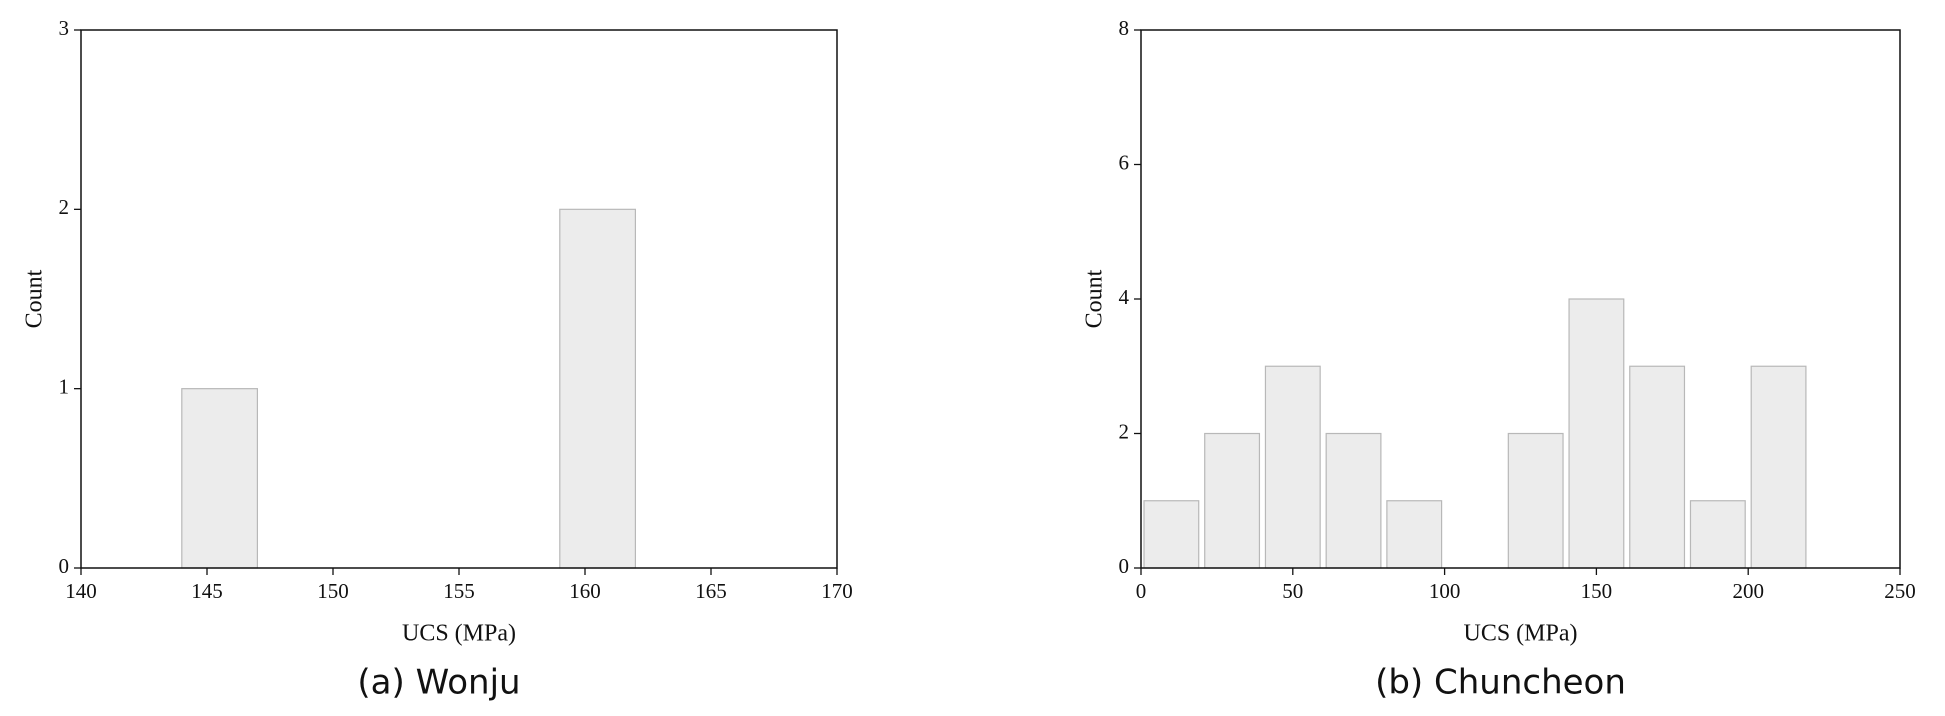 The width and height of the screenshot is (1945, 716). What do you see at coordinates (585, 591) in the screenshot?
I see `x-tick-label: 160` at bounding box center [585, 591].